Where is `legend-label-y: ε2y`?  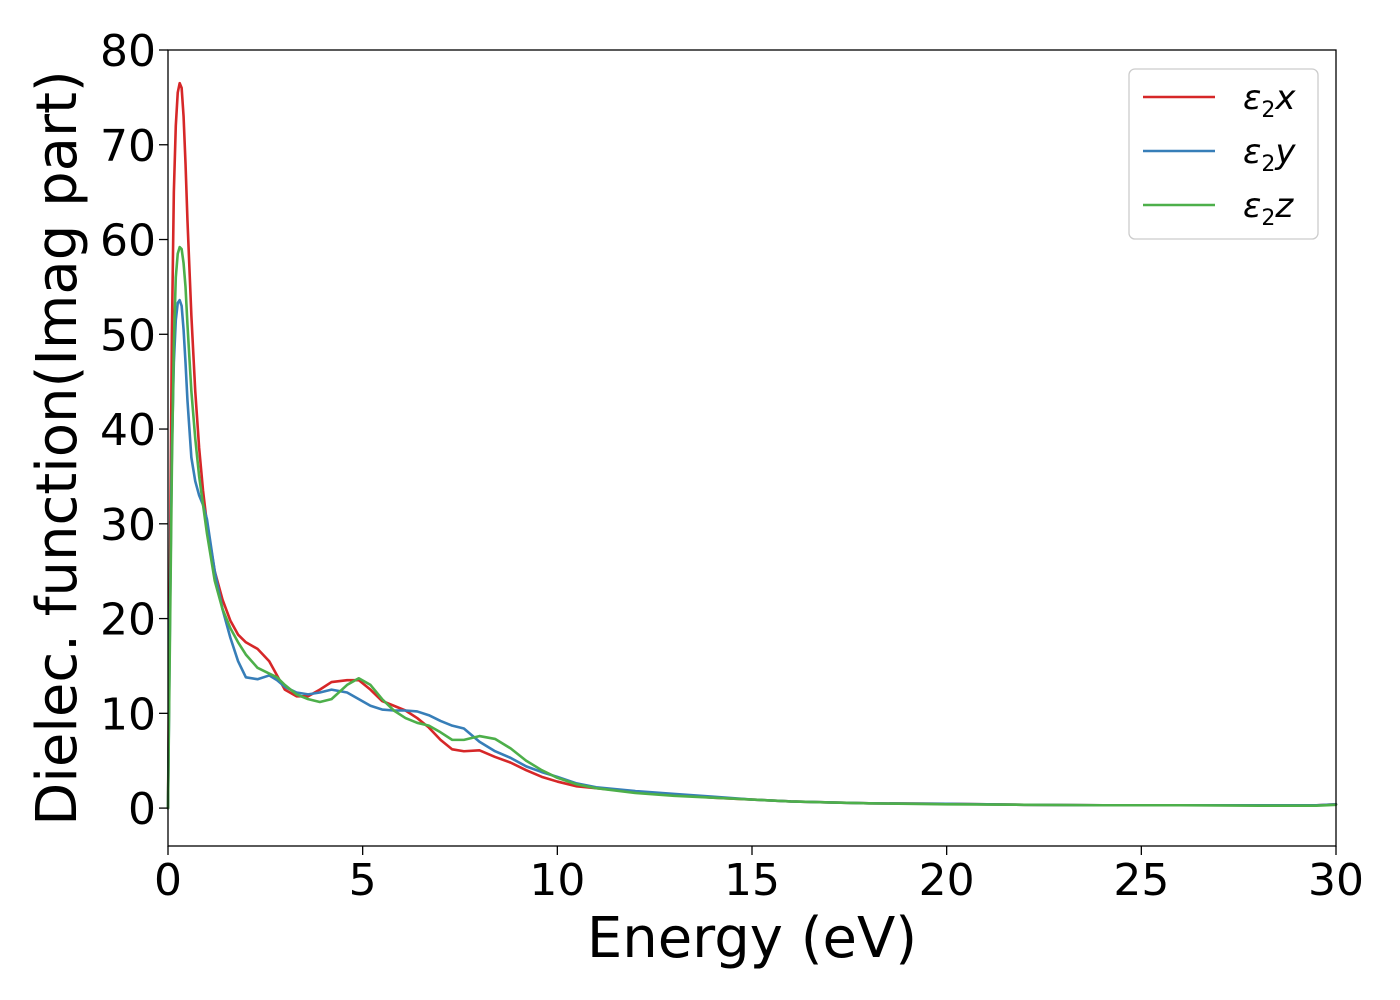
legend-label-y: ε2y is located at coordinates (1269, 154).